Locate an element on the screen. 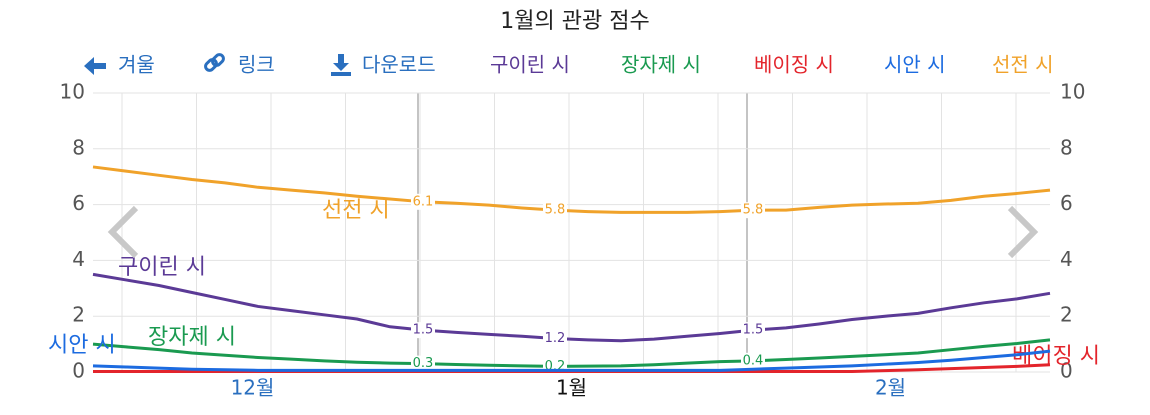 This screenshot has height=415, width=1150. download-button: 다운로드 is located at coordinates (399, 65).